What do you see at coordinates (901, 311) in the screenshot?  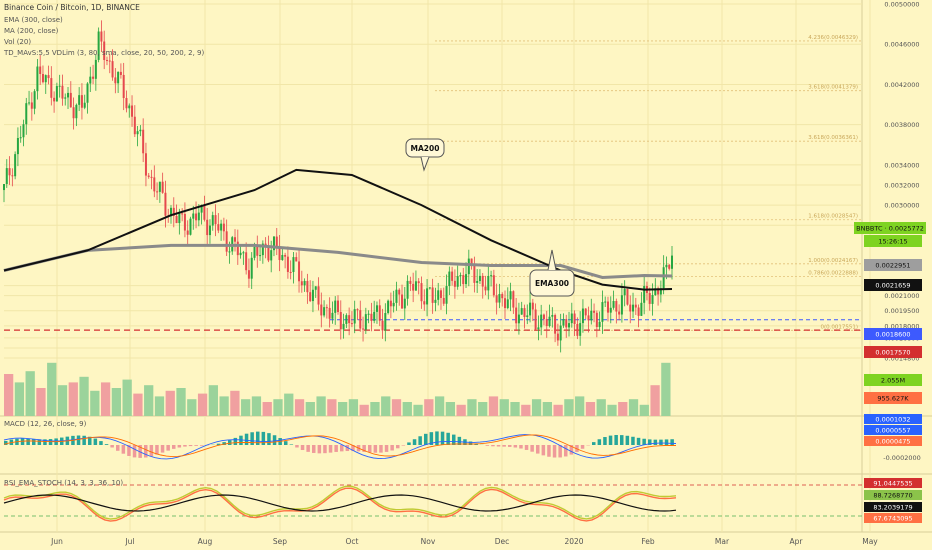 I see `price-tick-label: 0.0019500` at bounding box center [901, 311].